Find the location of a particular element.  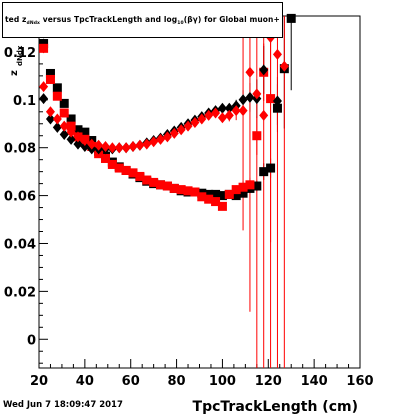

x-tick-label: 80 is located at coordinates (177, 381).